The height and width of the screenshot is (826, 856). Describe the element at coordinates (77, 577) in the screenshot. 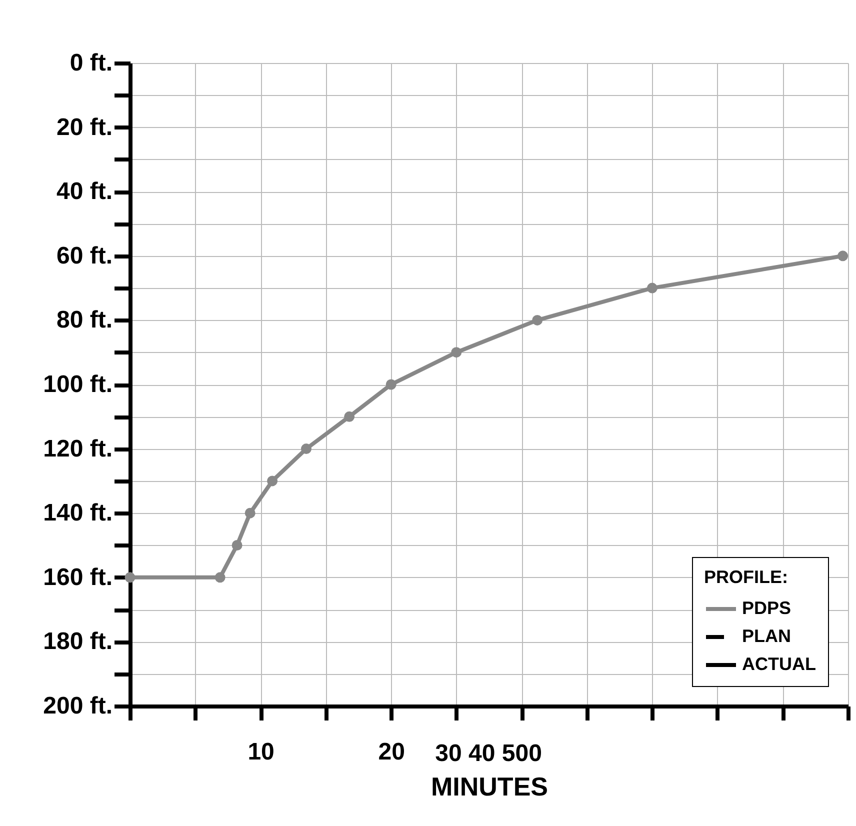

I see `y-tick-label: 160 ft.` at that location.